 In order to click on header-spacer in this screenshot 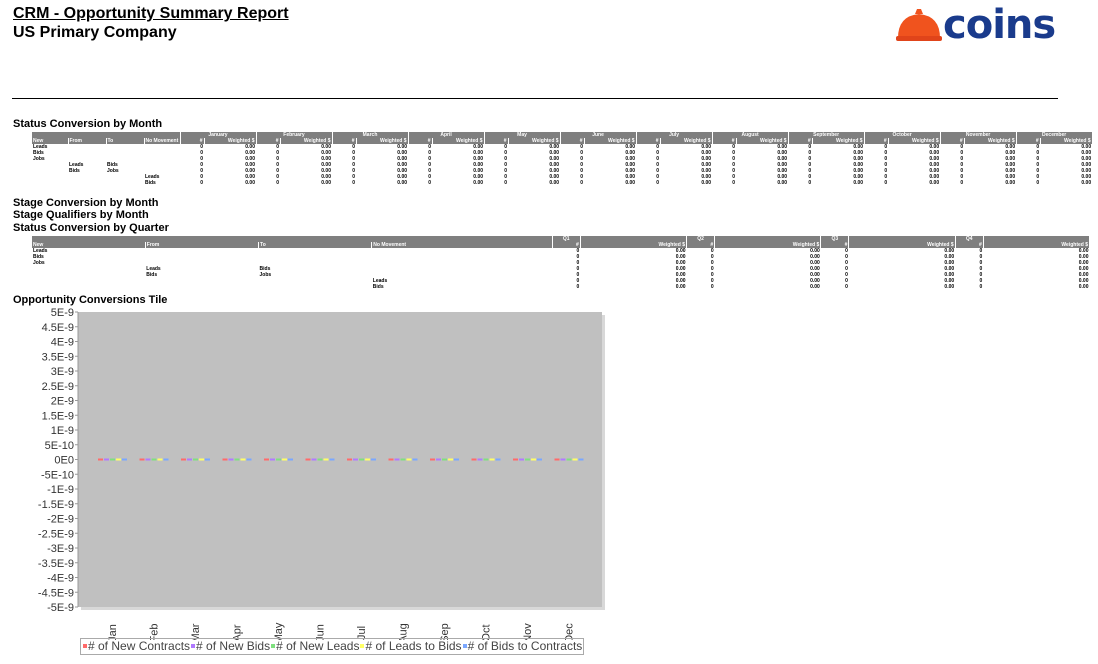, I will do `click(292, 239)`.